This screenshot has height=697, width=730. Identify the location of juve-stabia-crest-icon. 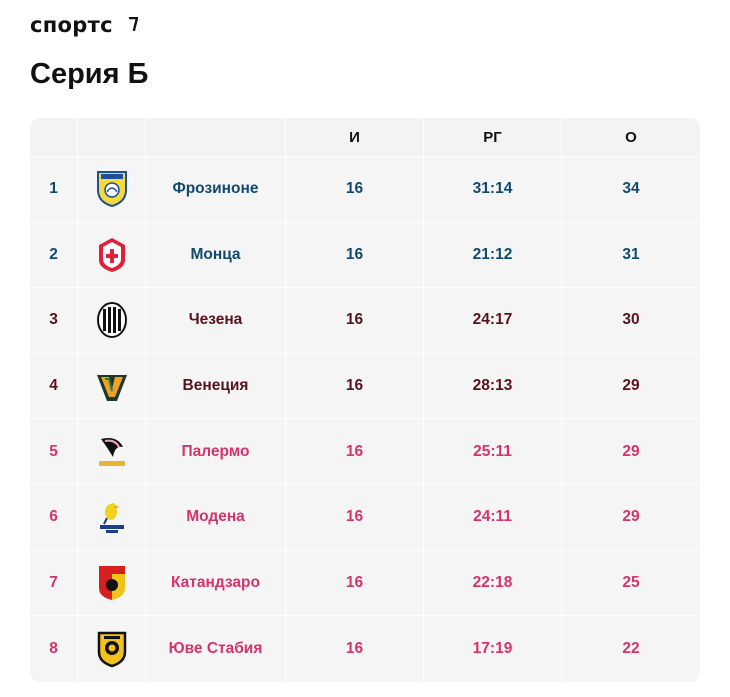
(112, 649).